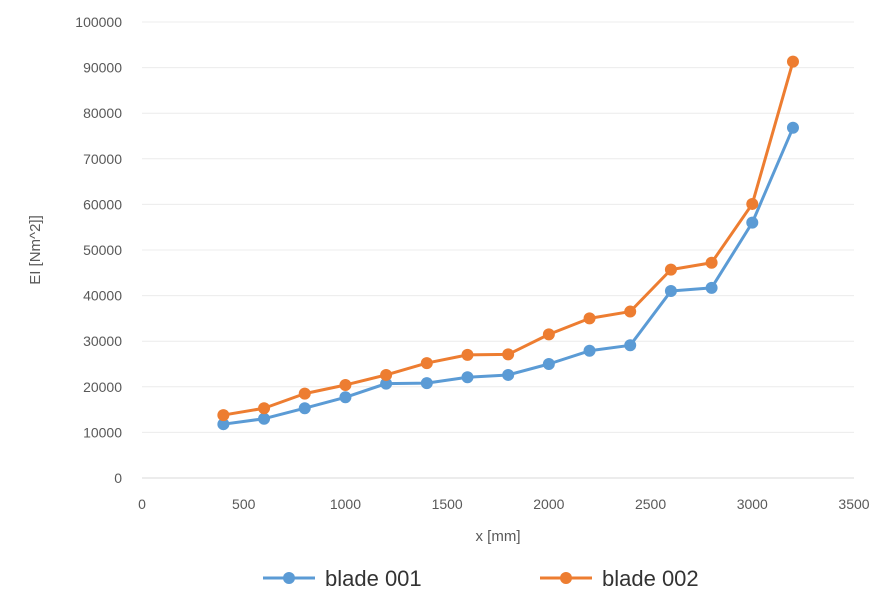 Image resolution: width=884 pixels, height=590 pixels. I want to click on legend-label: blade 001, so click(373, 578).